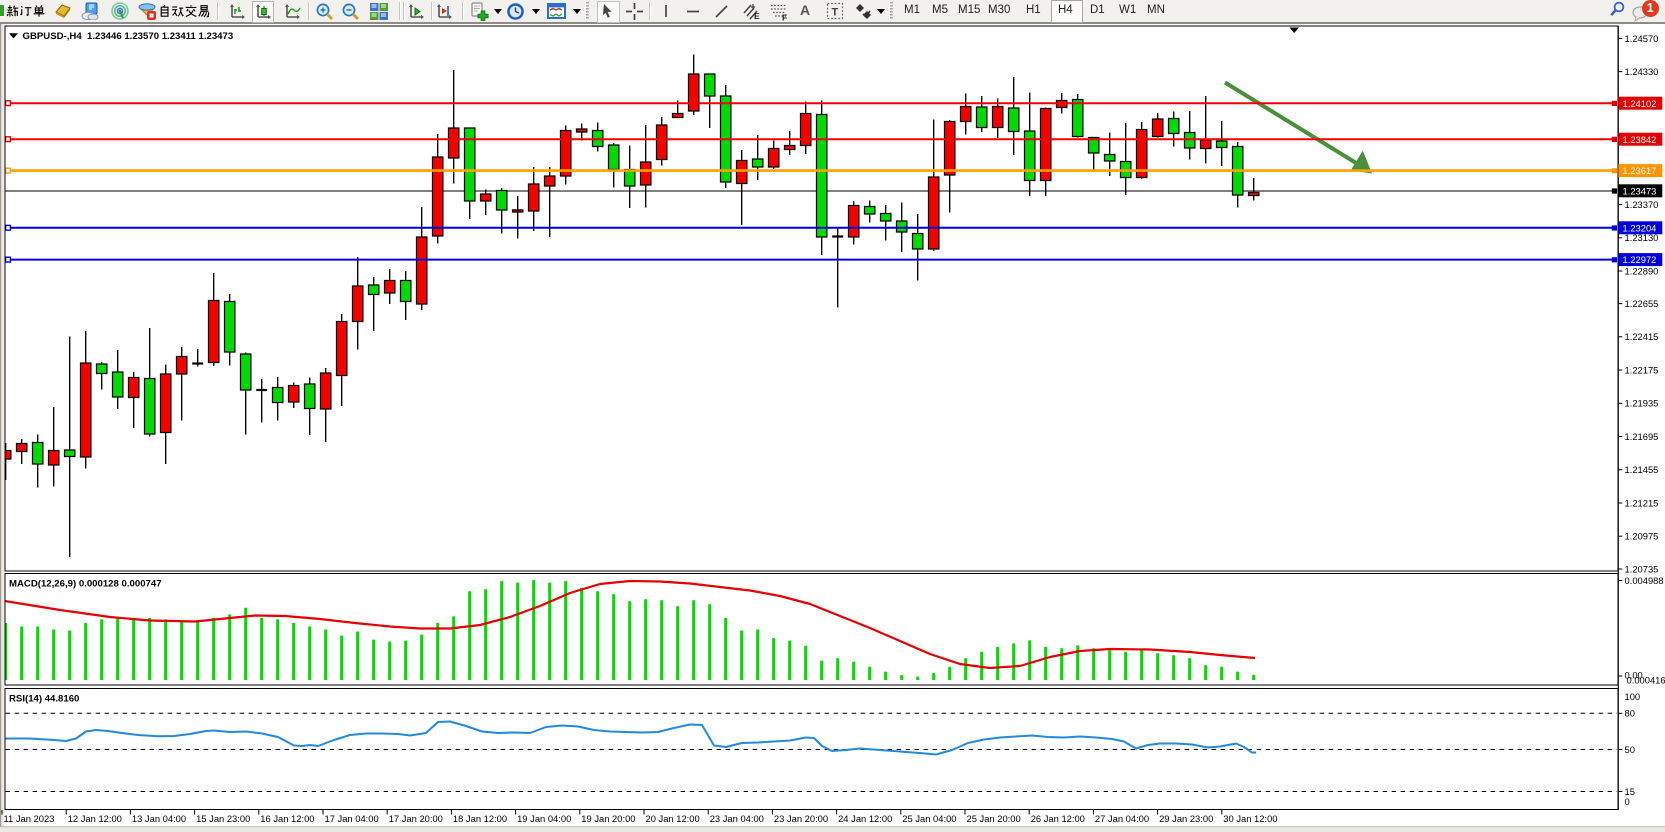 The height and width of the screenshot is (832, 1665). What do you see at coordinates (1640, 139) in the screenshot?
I see `svg-text: 1.23842` at bounding box center [1640, 139].